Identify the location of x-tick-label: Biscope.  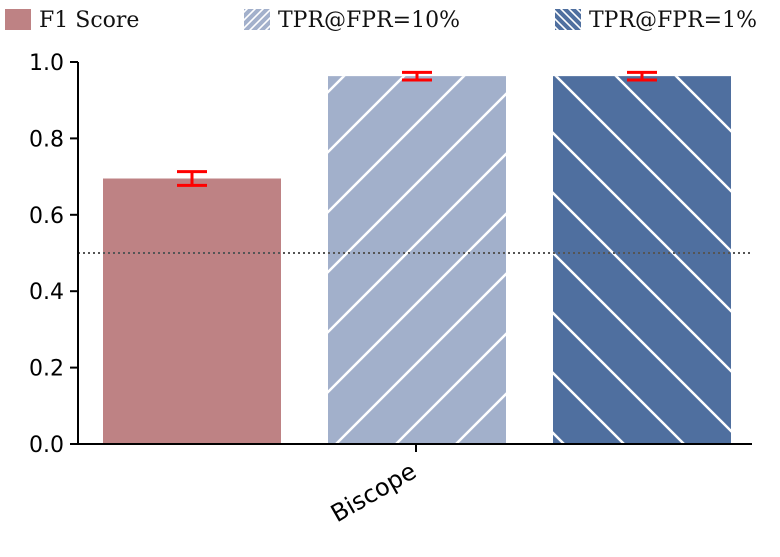
(373, 492).